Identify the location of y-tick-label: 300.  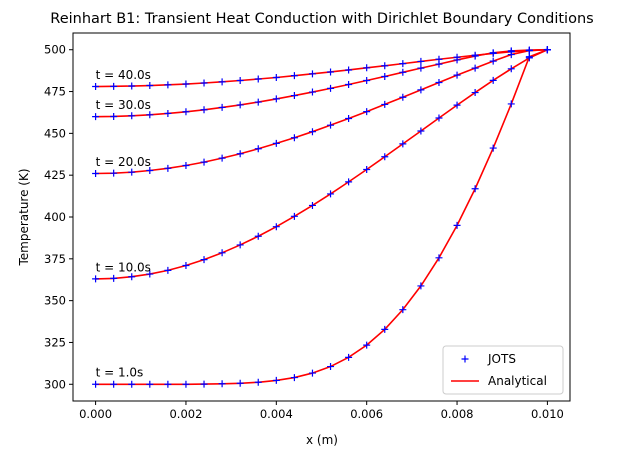
(55, 384).